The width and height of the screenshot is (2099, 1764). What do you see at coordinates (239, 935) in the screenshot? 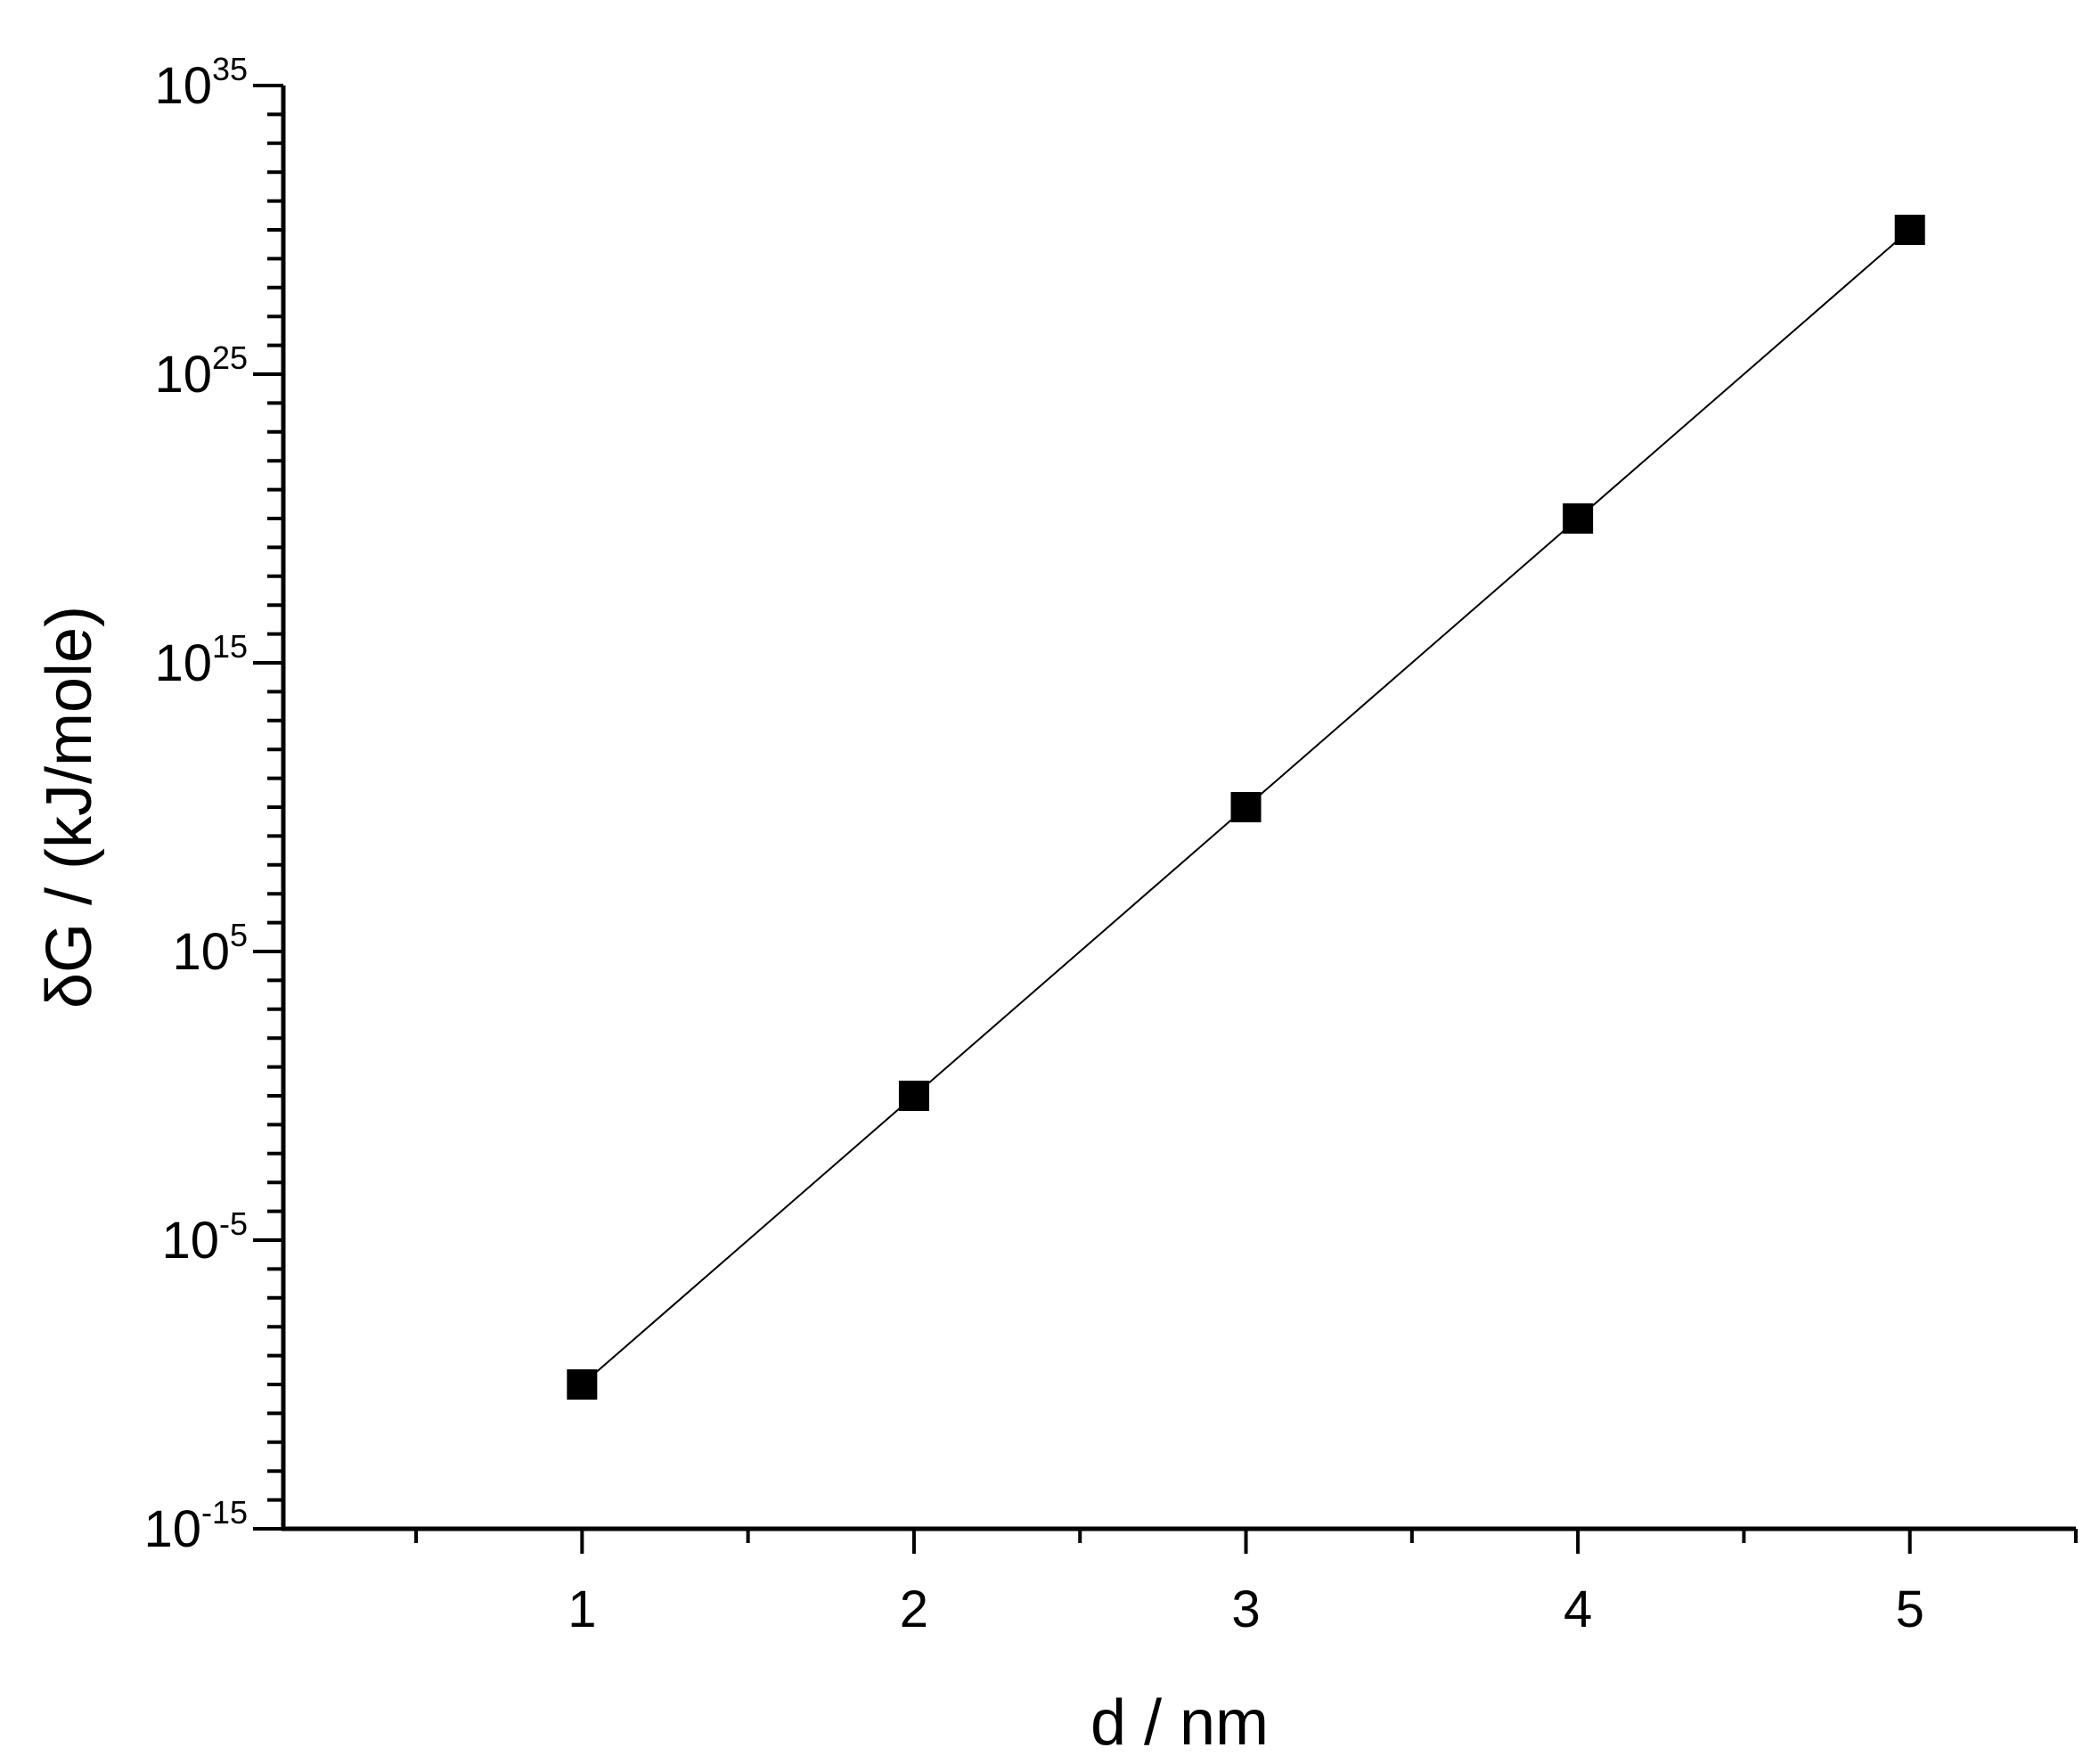
I see `y-tick-exponent: 5` at bounding box center [239, 935].